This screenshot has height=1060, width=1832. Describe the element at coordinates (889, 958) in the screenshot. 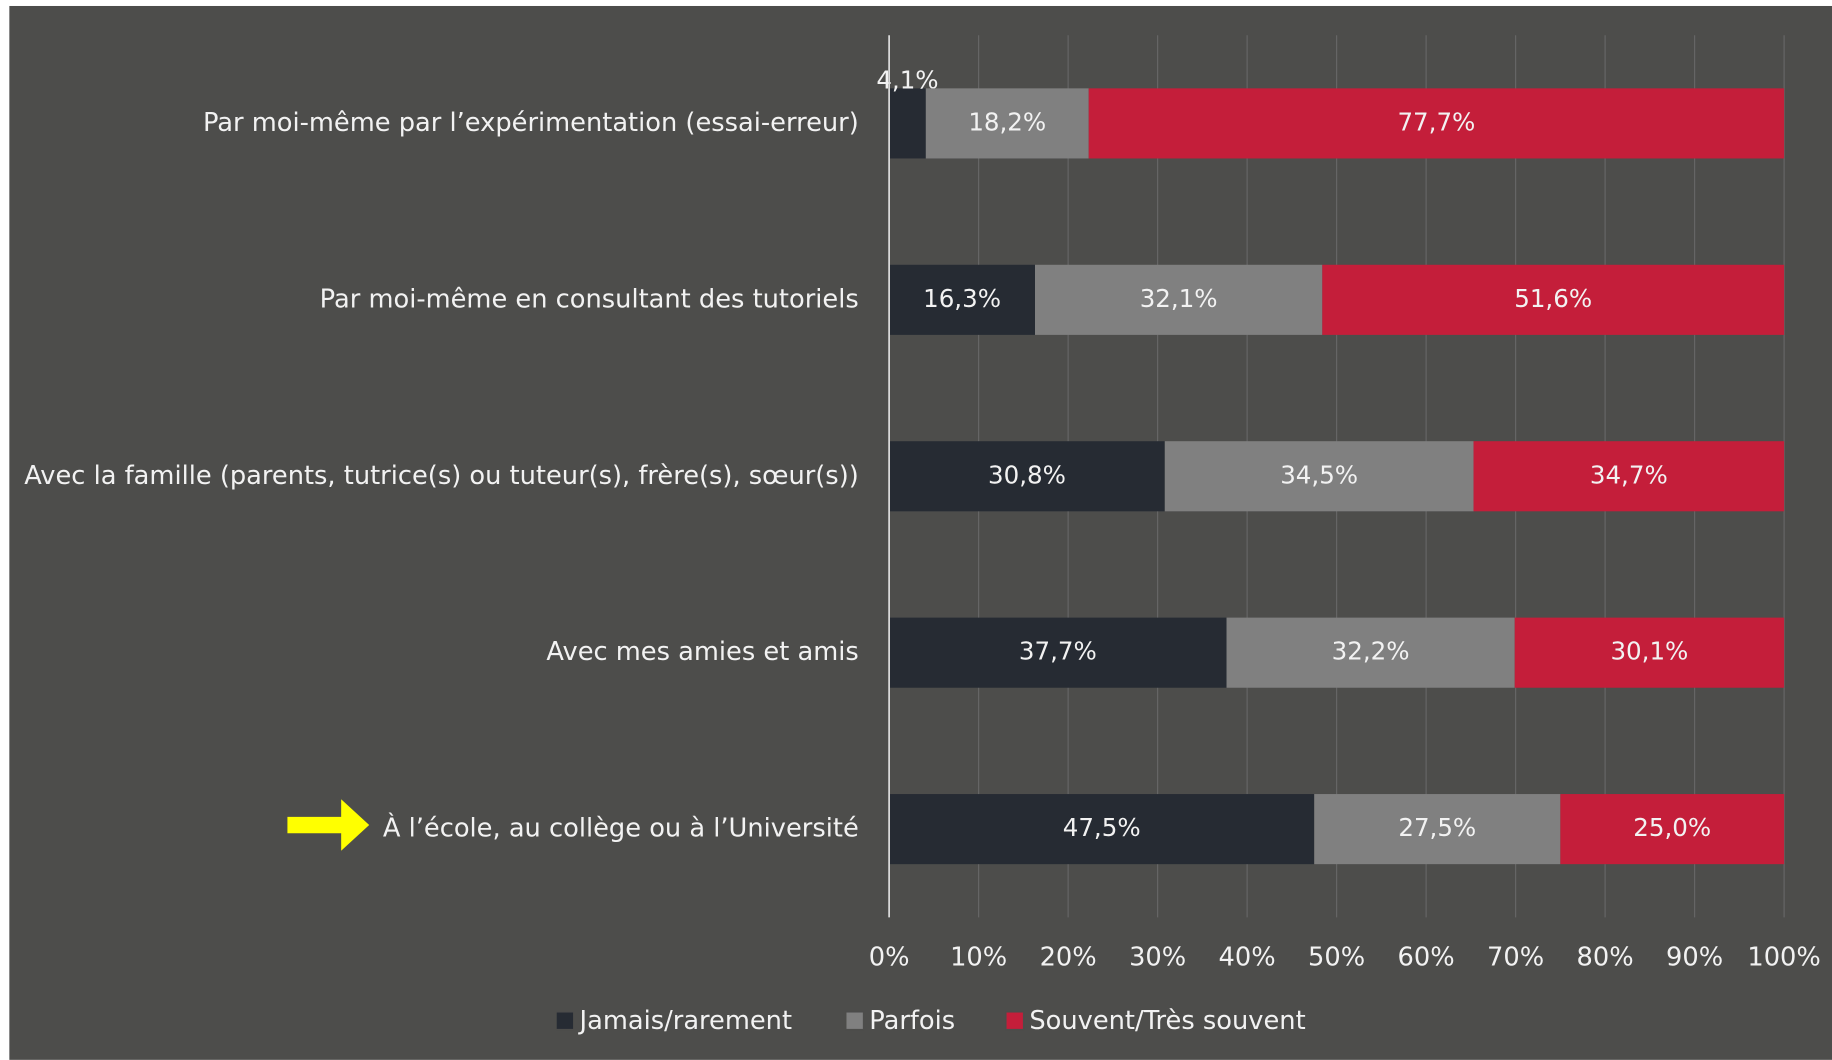

I see `x-tick-label: 0%` at that location.